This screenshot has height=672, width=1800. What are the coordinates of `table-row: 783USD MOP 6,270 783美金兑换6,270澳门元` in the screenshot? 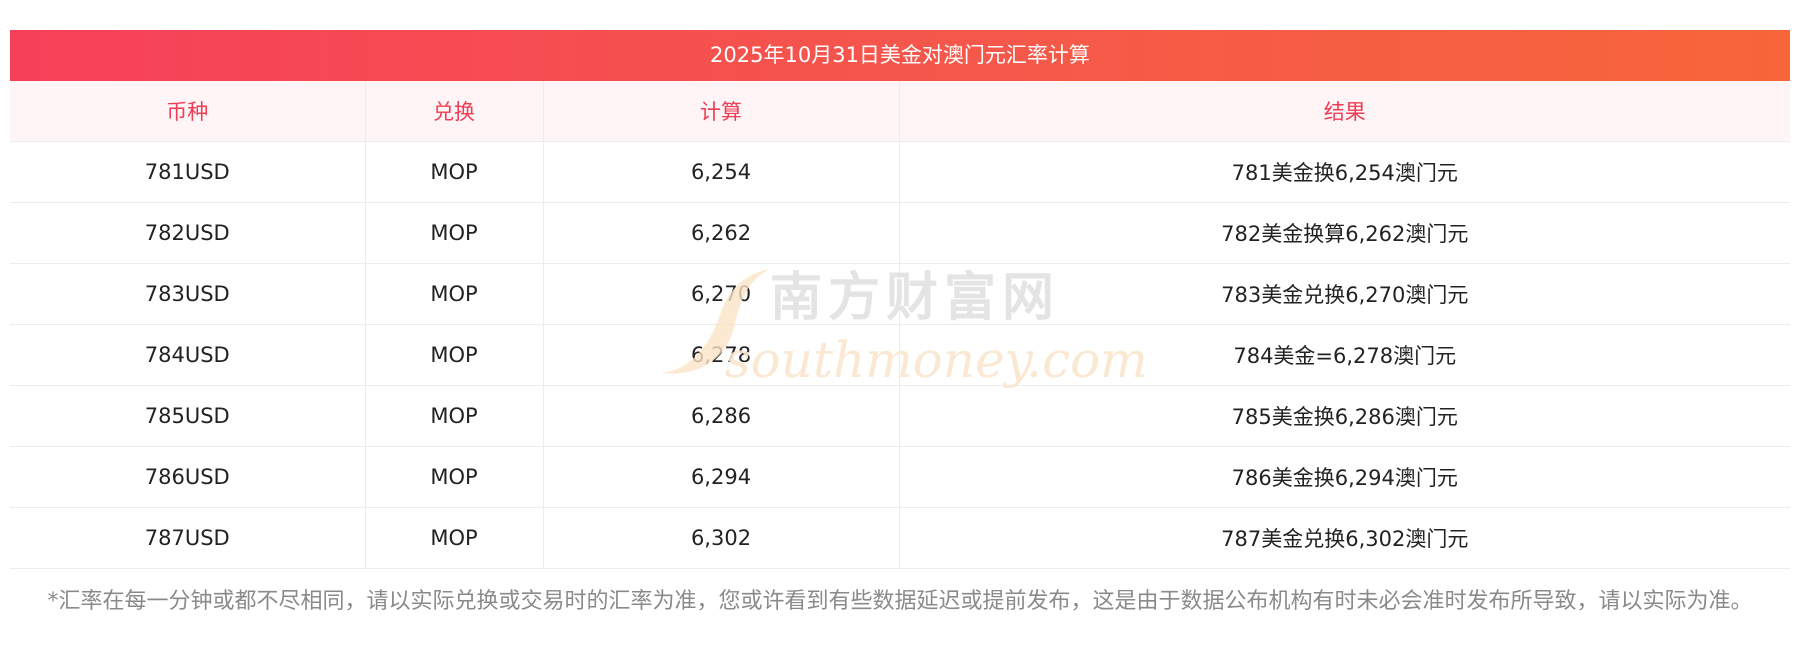 It's located at (900, 294).